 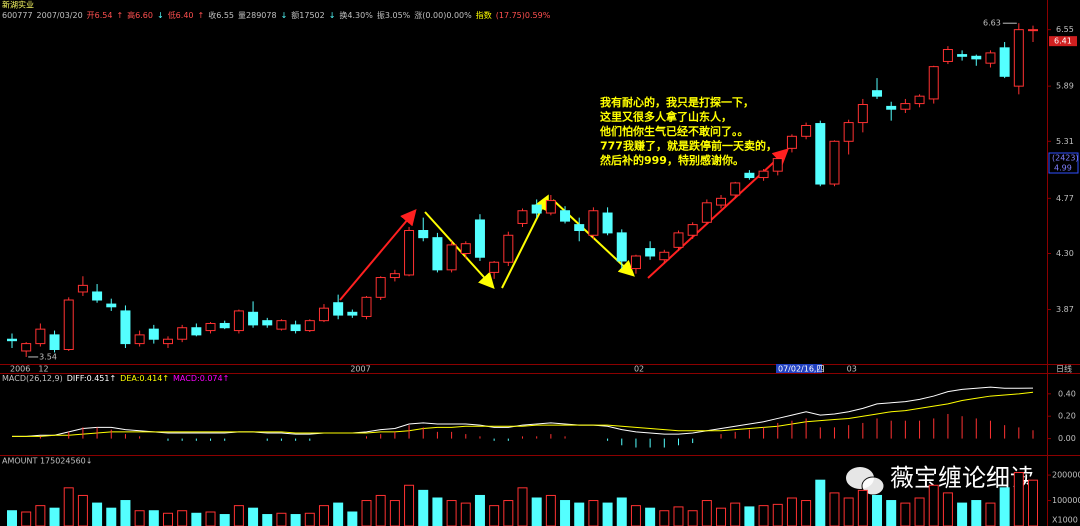 I want to click on y-tick-label: 4.77, so click(x=1065, y=198).